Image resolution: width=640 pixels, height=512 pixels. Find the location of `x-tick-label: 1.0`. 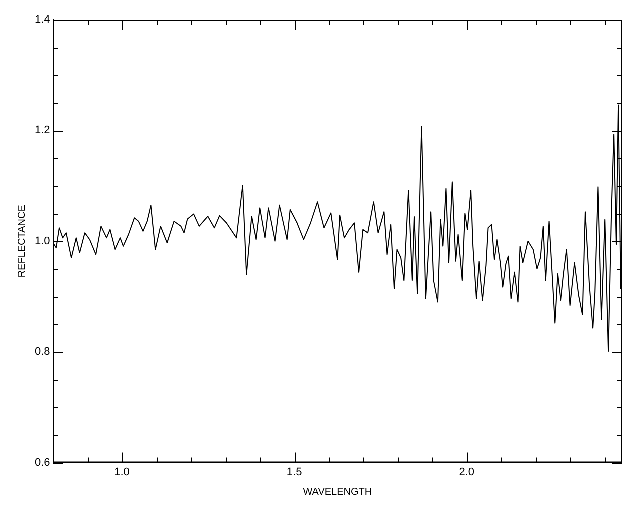

x-tick-label: 1.0 is located at coordinates (122, 472).